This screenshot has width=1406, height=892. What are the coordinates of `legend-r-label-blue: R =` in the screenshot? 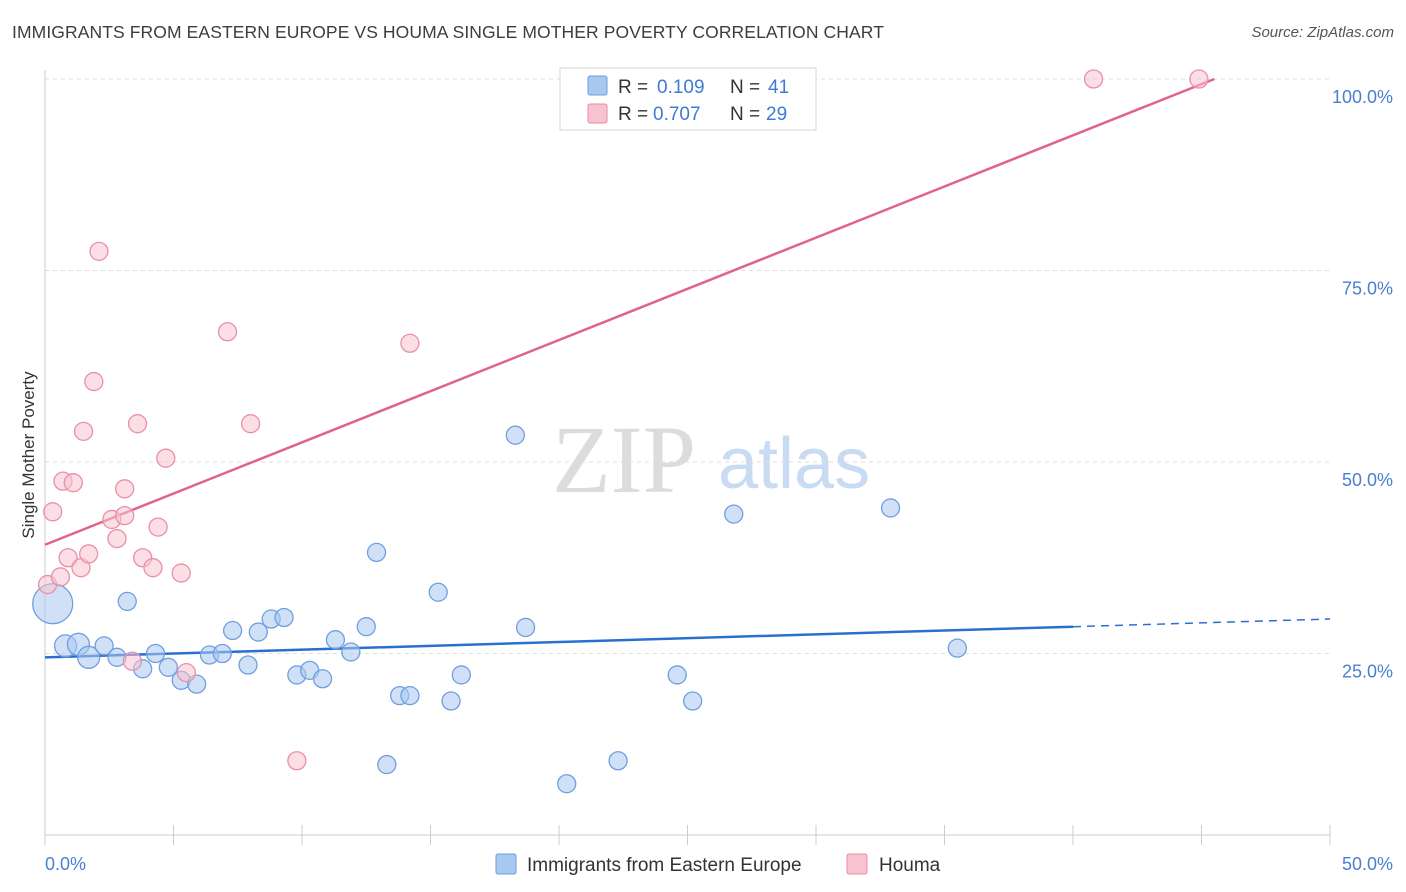 It's located at (633, 87).